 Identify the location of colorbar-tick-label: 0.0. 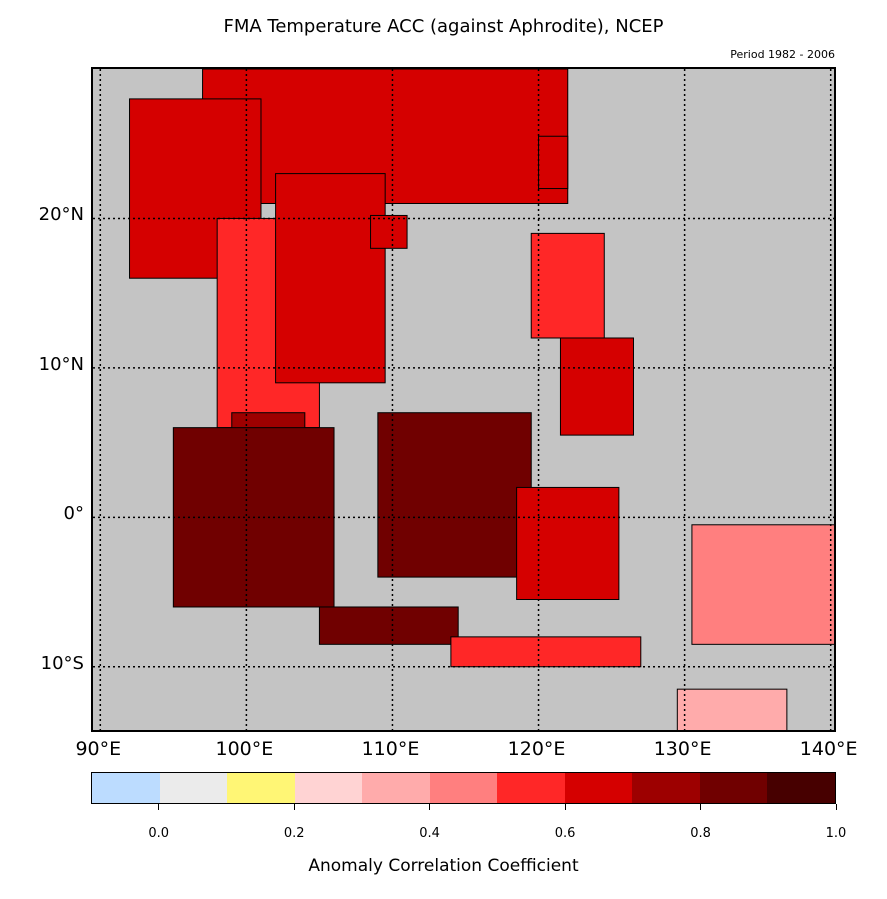
(159, 833).